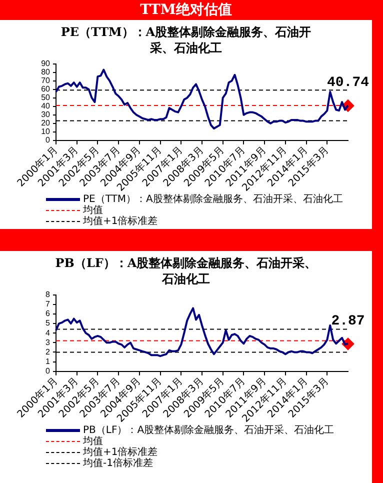  I want to click on y-tick-label: 7, so click(48, 304).